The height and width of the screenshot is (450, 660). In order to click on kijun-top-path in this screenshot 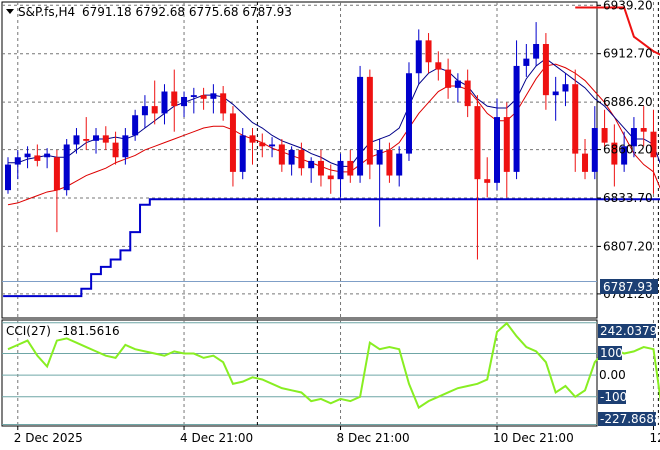, I will do `click(617, 31)`.